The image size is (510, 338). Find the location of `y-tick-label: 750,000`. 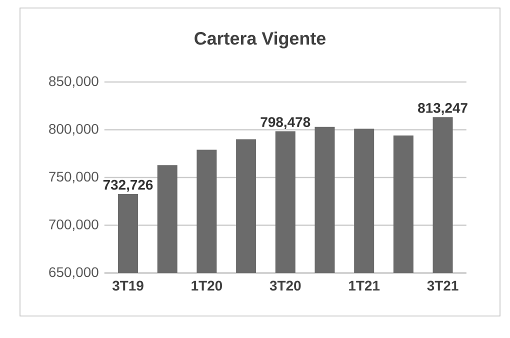

y-tick-label: 750,000 is located at coordinates (73, 178).